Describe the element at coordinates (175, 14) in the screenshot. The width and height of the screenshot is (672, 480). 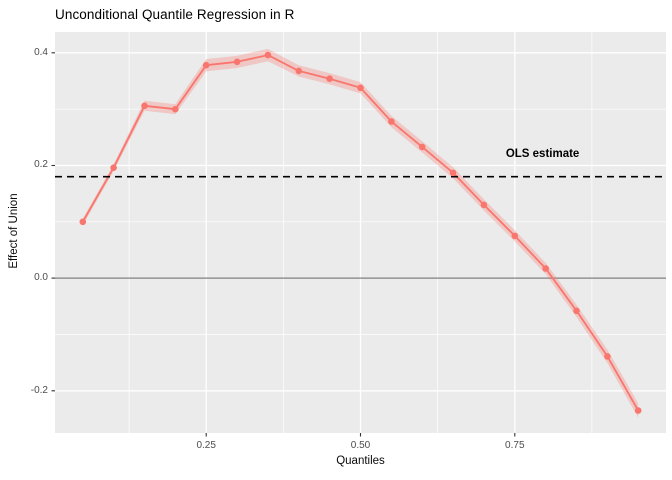
I see `chart-title: Unconditional Quantile Regression in R` at that location.